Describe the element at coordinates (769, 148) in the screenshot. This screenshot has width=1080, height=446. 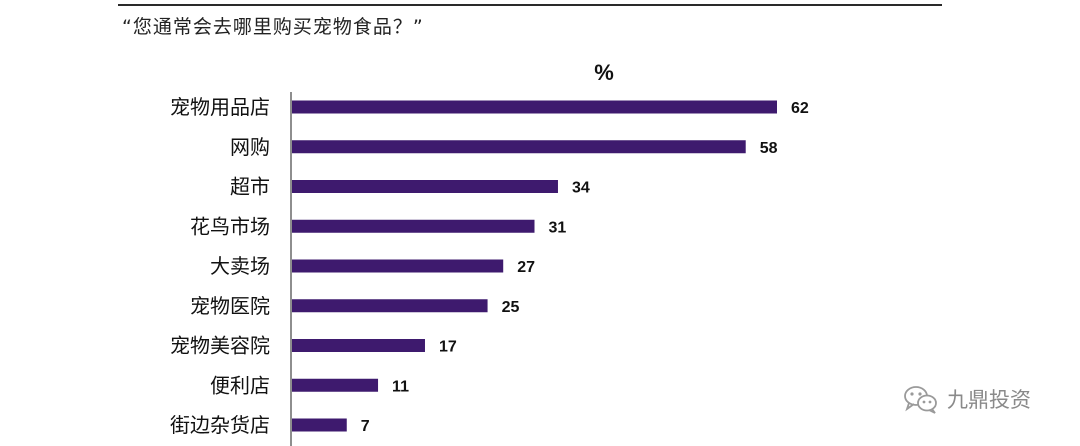
I see `value-label: 58` at that location.